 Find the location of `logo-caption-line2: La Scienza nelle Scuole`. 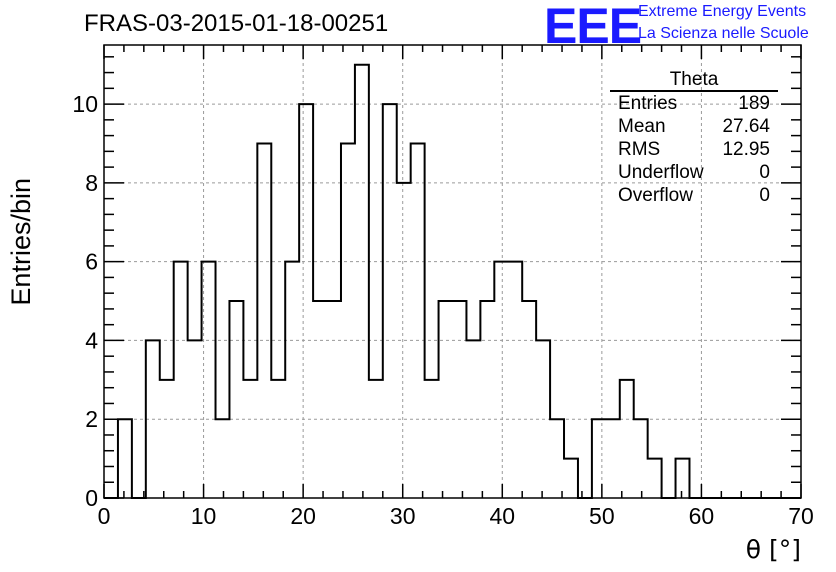

logo-caption-line2: La Scienza nelle Scuole is located at coordinates (723, 33).